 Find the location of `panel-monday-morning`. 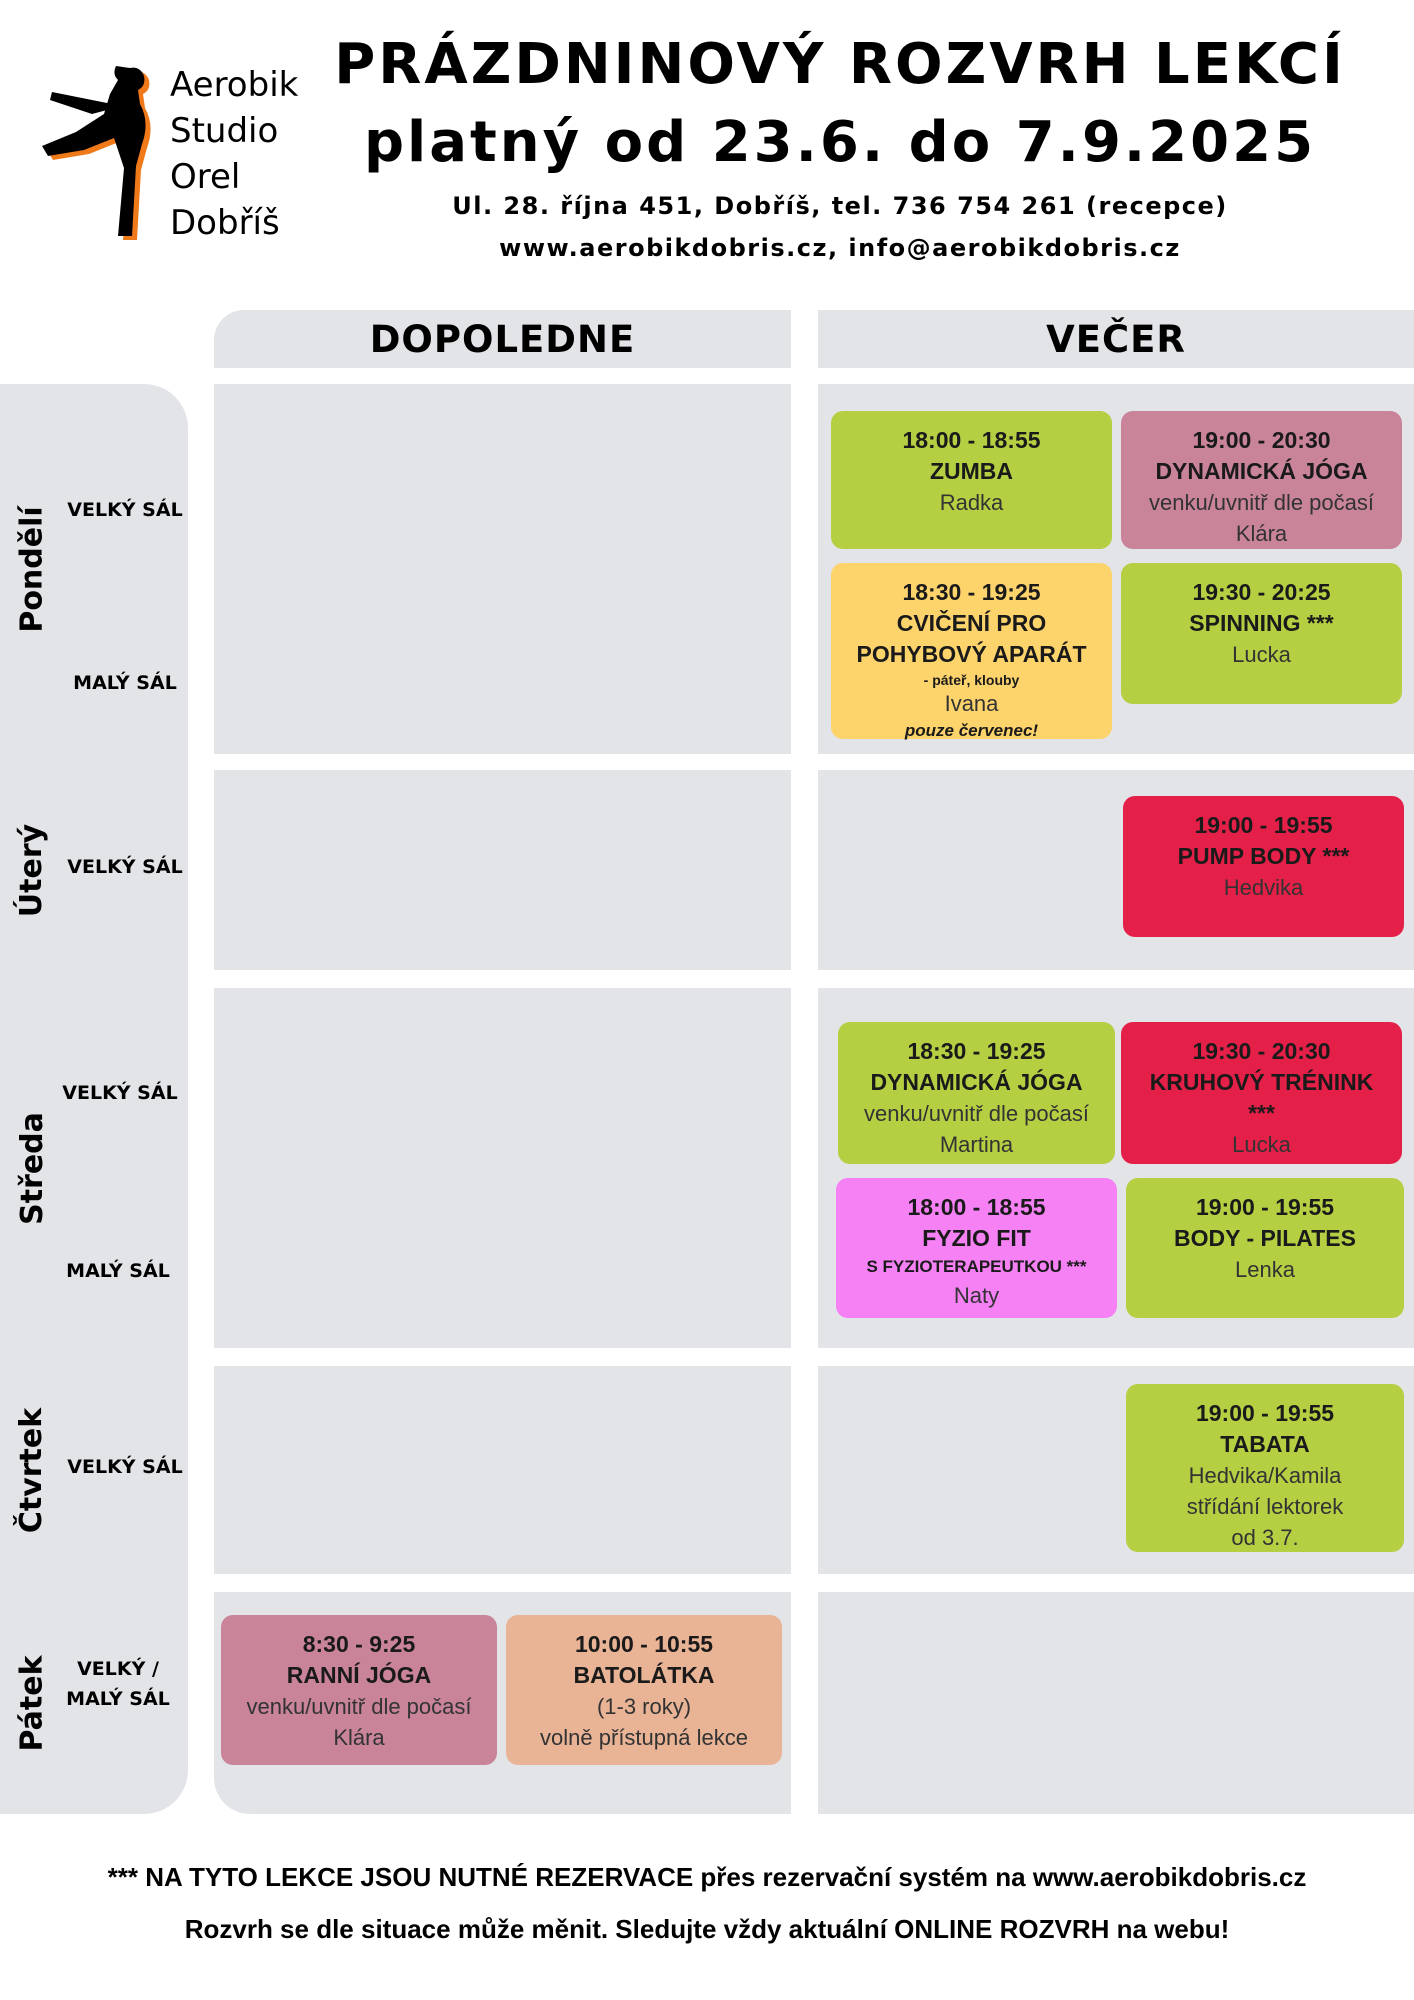

panel-monday-morning is located at coordinates (502, 569).